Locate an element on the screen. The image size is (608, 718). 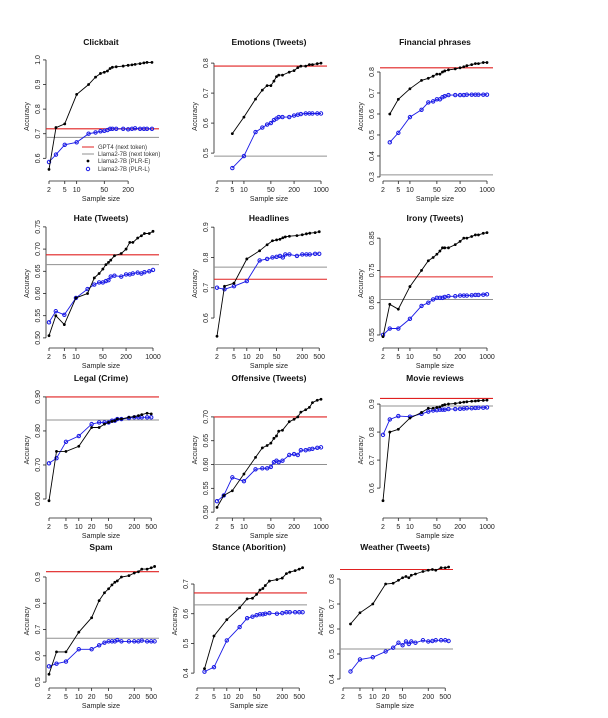
legend-entry-label: Llama2-7B (PLR-E) is located at coordinates (124, 162).